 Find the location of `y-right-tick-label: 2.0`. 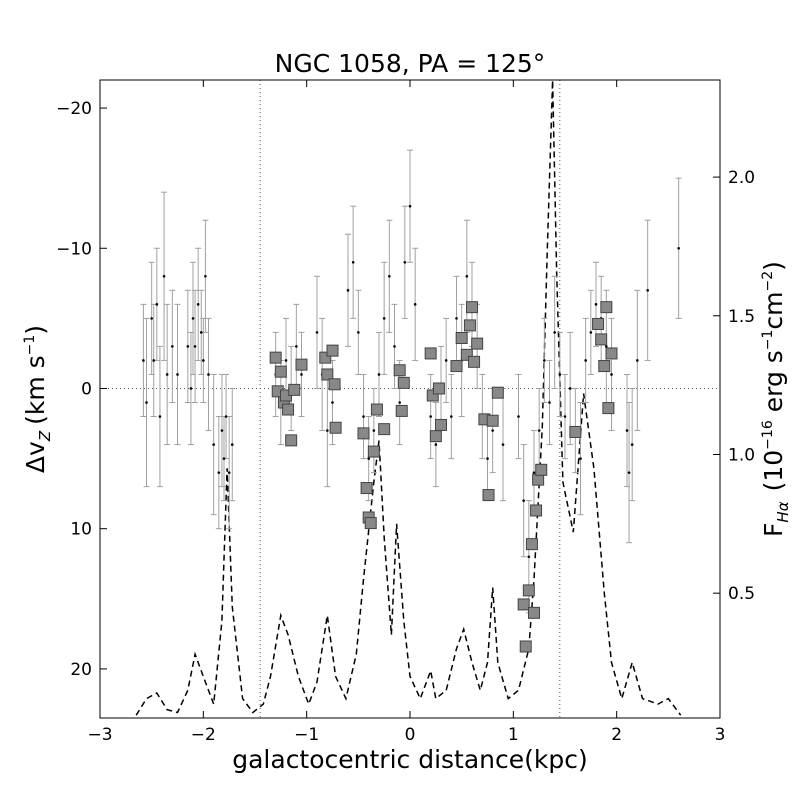

y-right-tick-label: 2.0 is located at coordinates (741, 178).